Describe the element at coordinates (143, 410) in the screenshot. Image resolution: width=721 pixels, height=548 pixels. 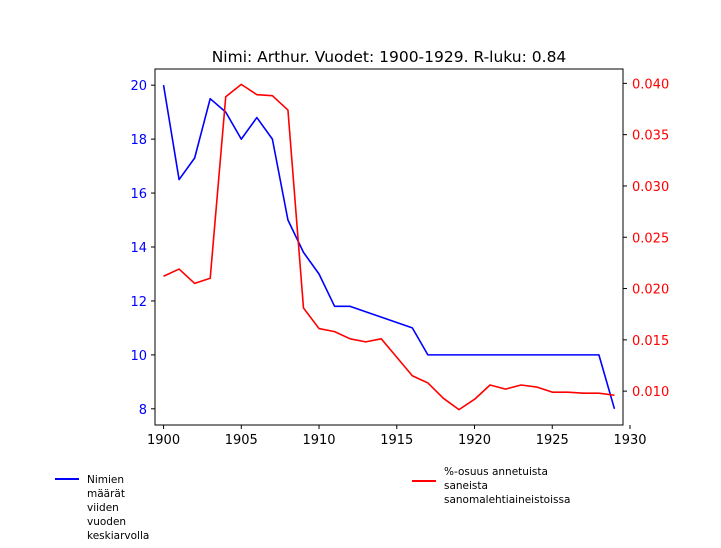
I see `y-left-tick-label: 8` at that location.